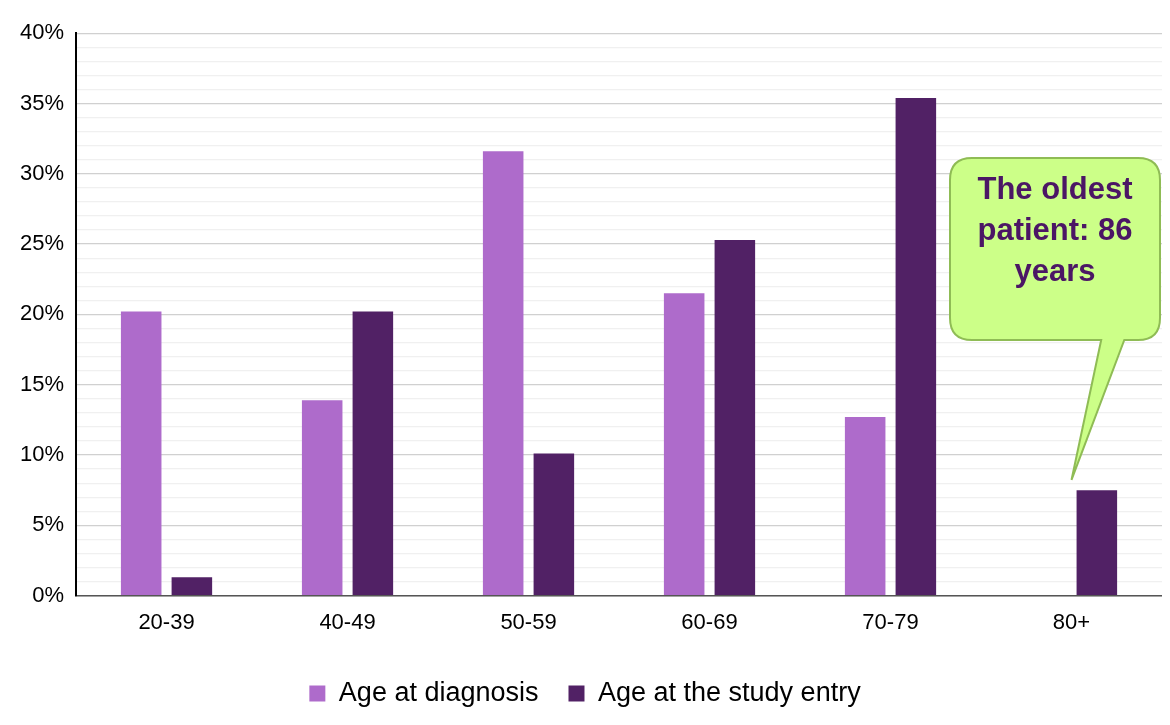 The width and height of the screenshot is (1170, 725). I want to click on y-tick-label: 0%, so click(48, 594).